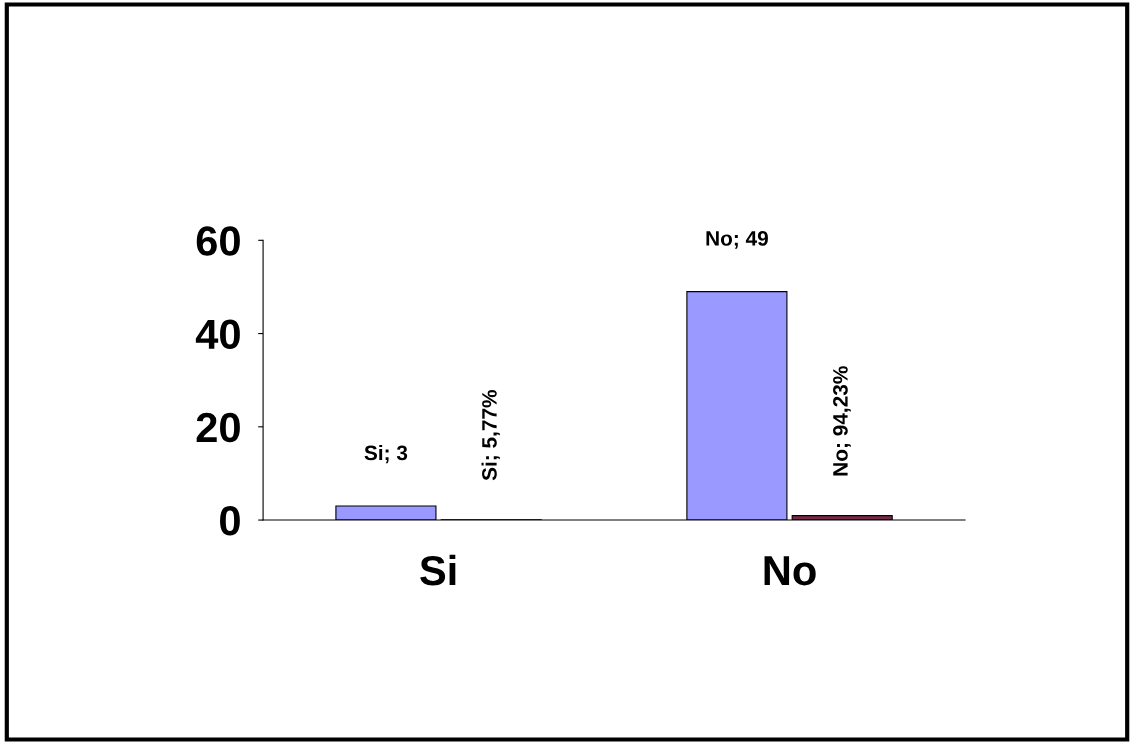  What do you see at coordinates (230, 521) in the screenshot?
I see `y-tick-label: 0` at bounding box center [230, 521].